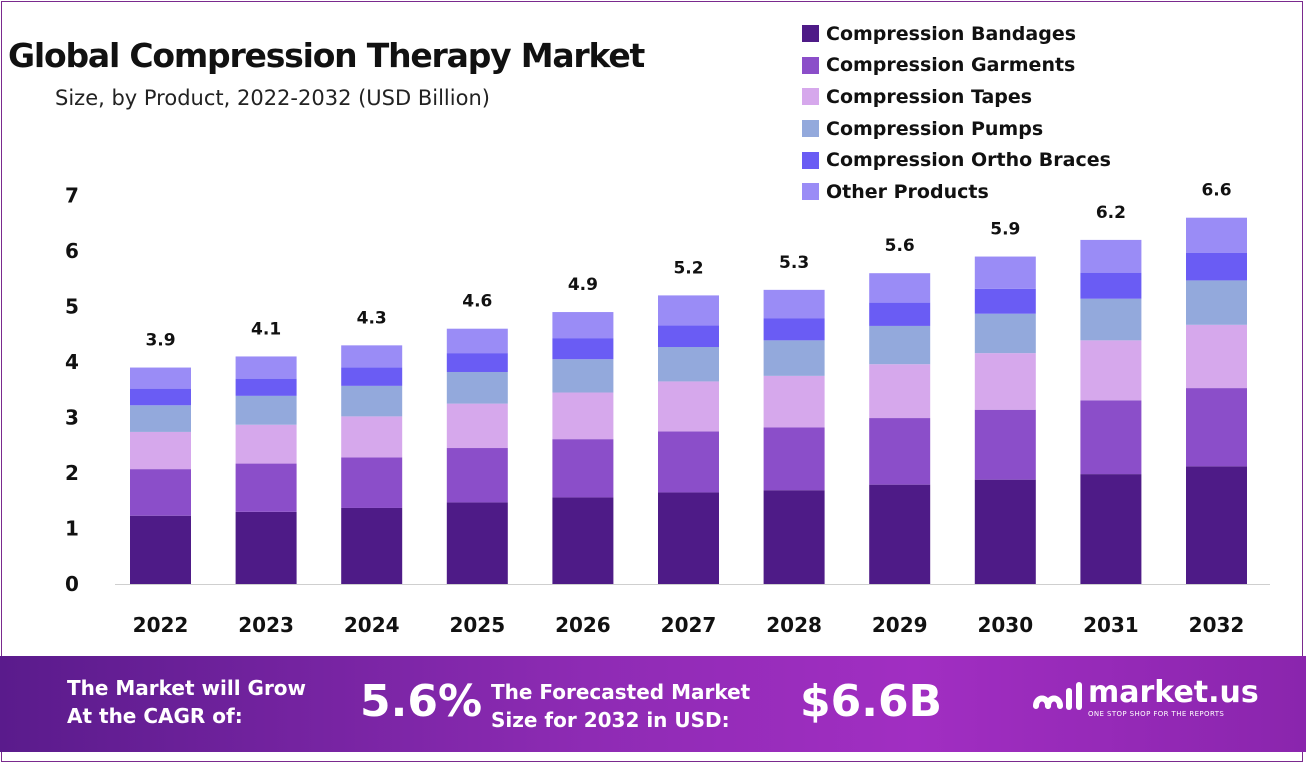 The width and height of the screenshot is (1306, 765). Describe the element at coordinates (72, 196) in the screenshot. I see `y-tick-label: 7` at that location.